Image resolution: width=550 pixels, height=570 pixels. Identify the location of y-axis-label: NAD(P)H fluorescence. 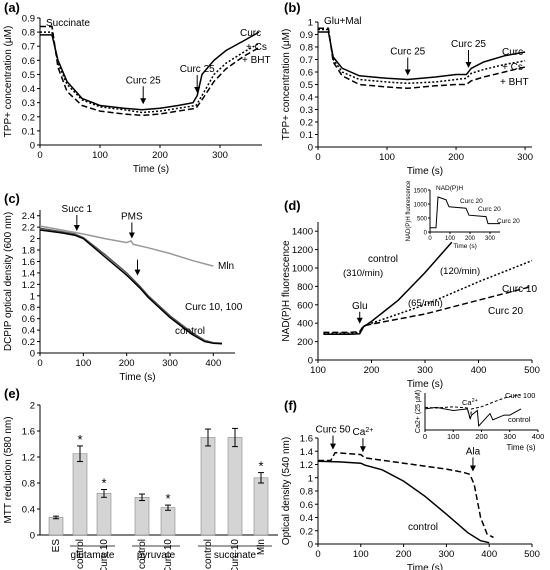
(286, 291).